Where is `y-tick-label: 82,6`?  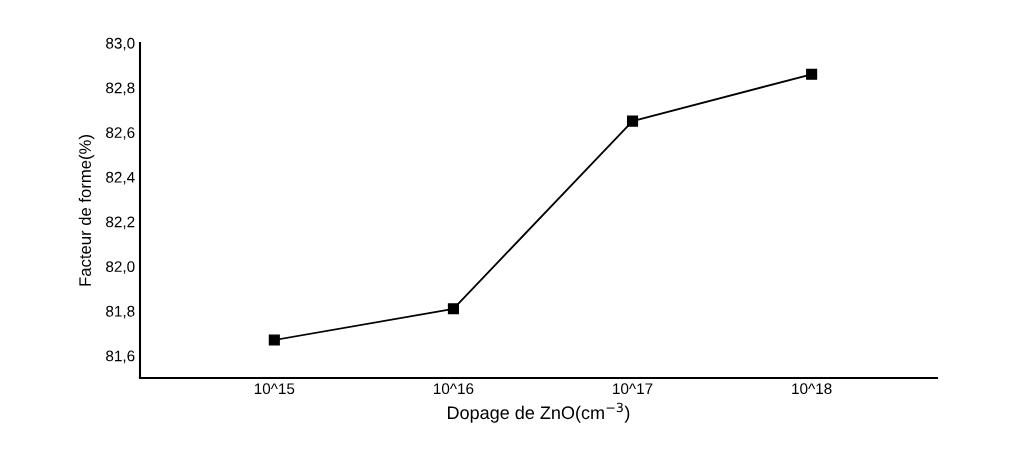 y-tick-label: 82,6 is located at coordinates (120, 133).